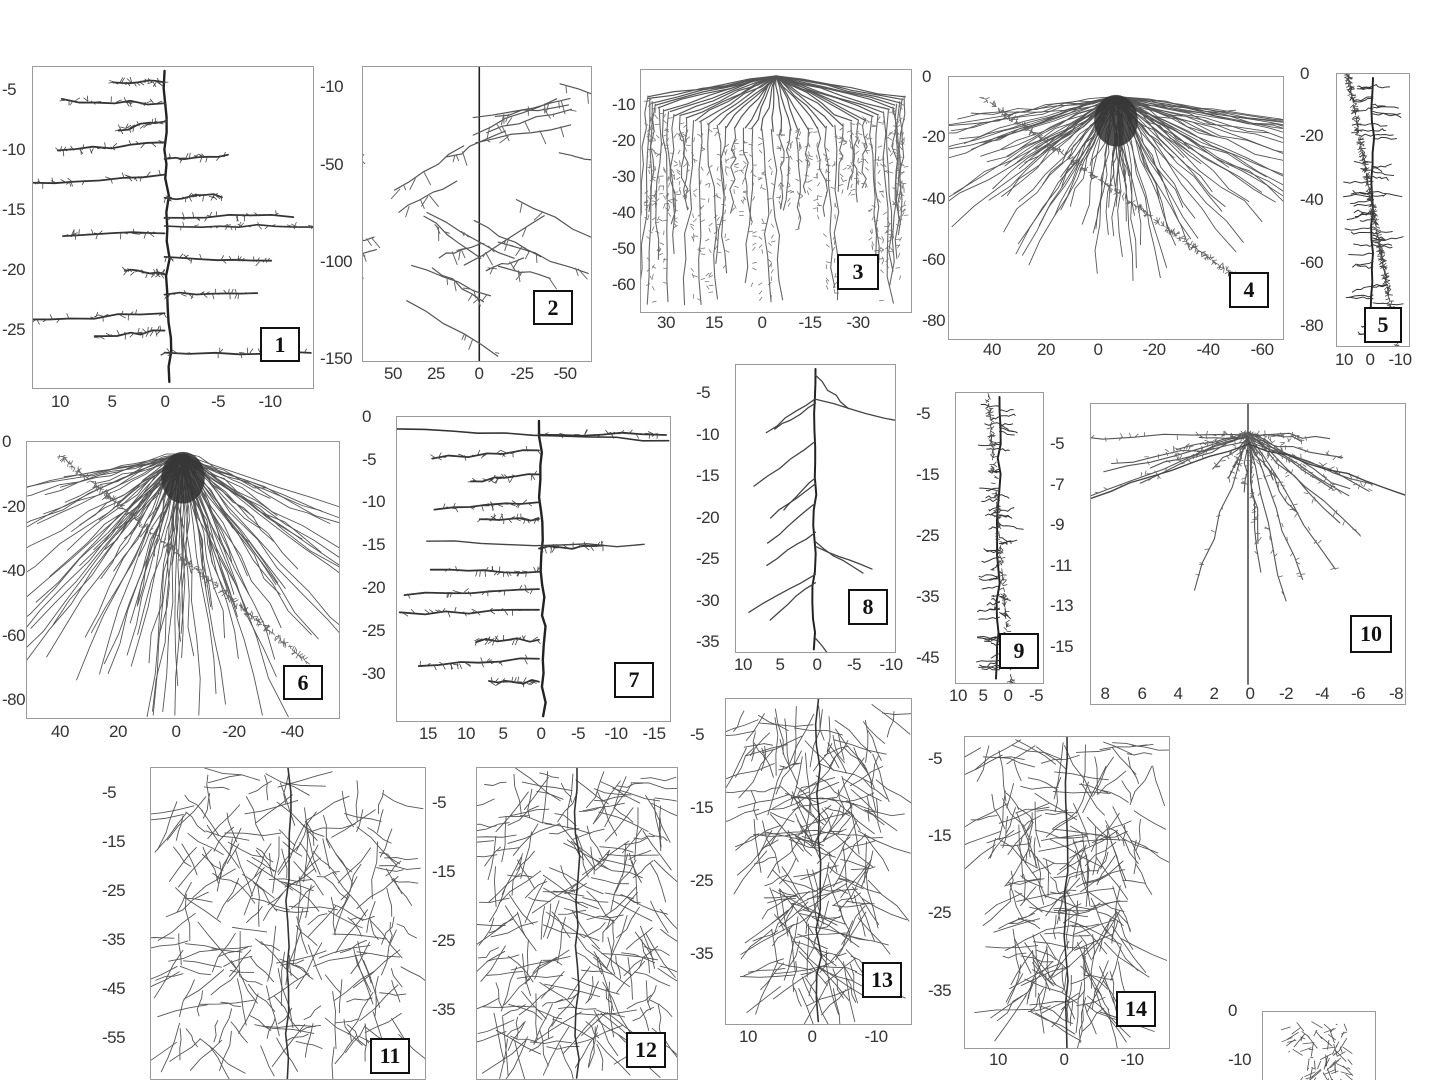 The width and height of the screenshot is (1440, 1080). What do you see at coordinates (1214, 693) in the screenshot?
I see `x-axis-tick-label: 2` at bounding box center [1214, 693].